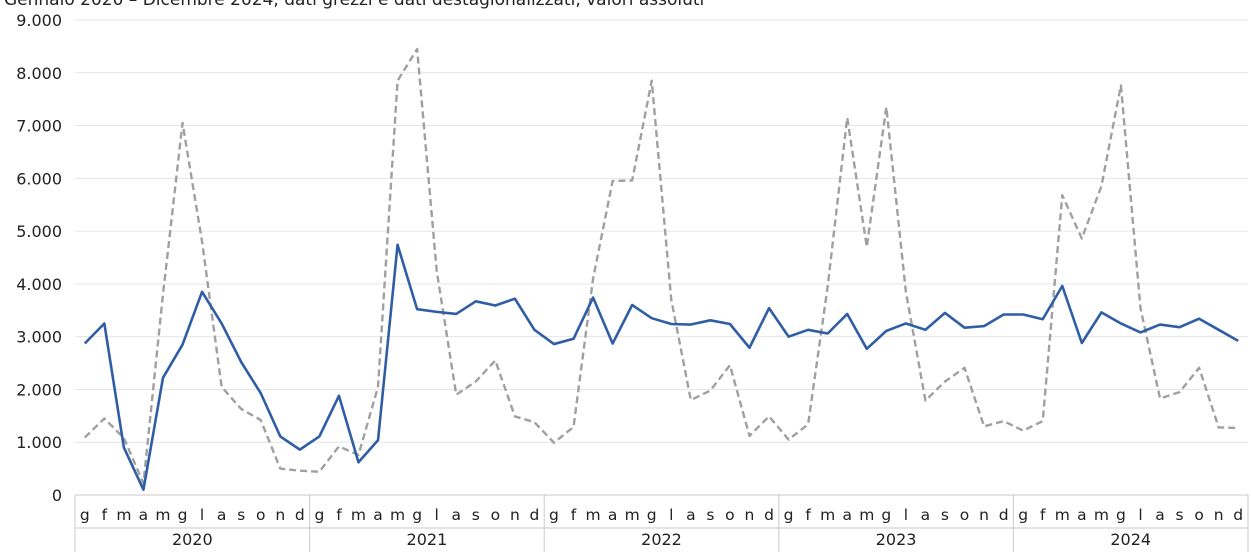  What do you see at coordinates (427, 539) in the screenshot?
I see `year-label: 2021` at bounding box center [427, 539].